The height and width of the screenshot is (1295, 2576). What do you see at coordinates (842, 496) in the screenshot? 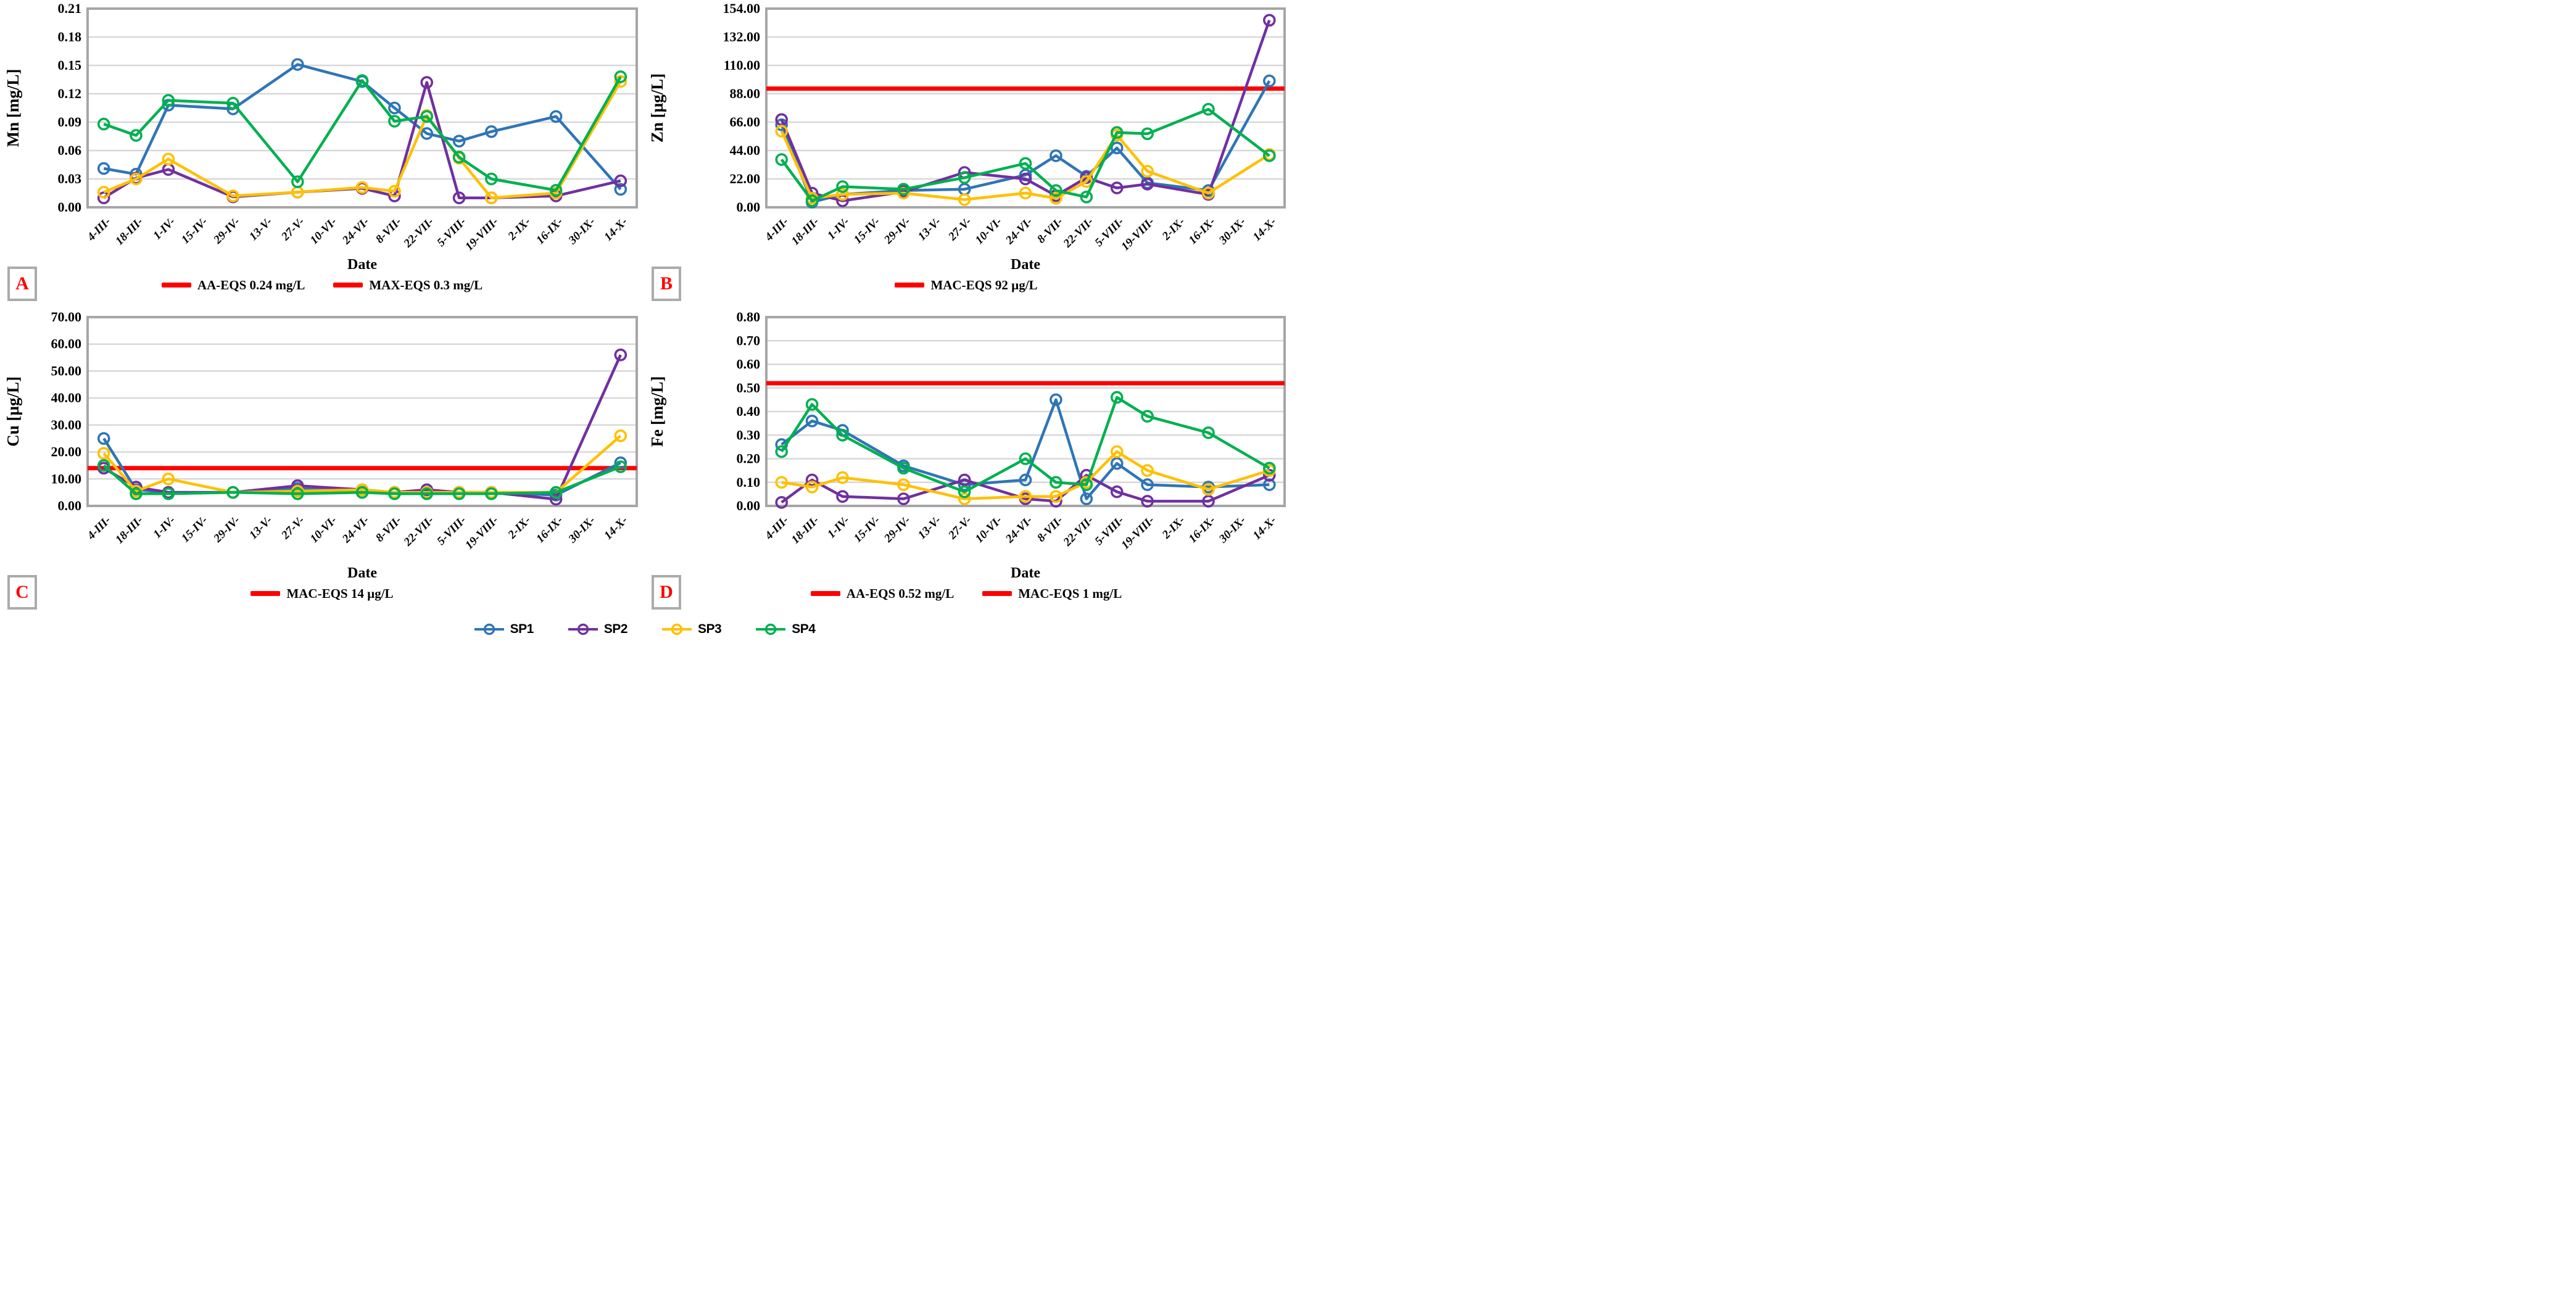
I see `marker-SP2-1-IV-` at bounding box center [842, 496].